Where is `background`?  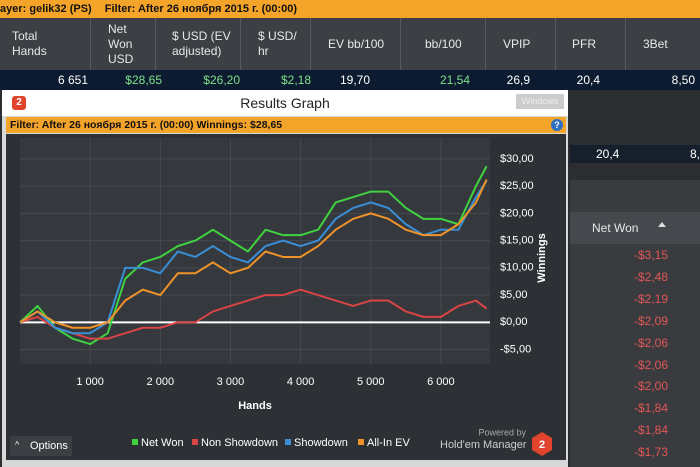 background is located at coordinates (635, 137).